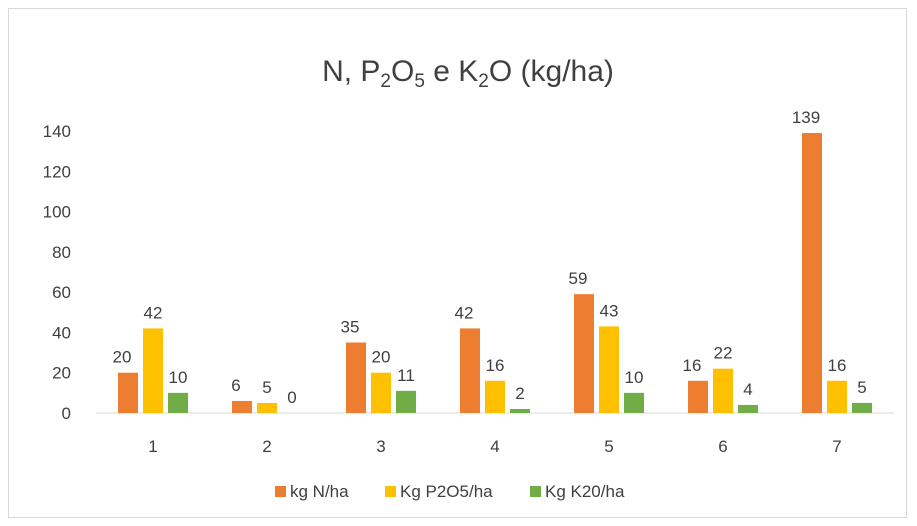 The width and height of the screenshot is (917, 526). Describe the element at coordinates (66, 413) in the screenshot. I see `y-tick-label: 0` at that location.